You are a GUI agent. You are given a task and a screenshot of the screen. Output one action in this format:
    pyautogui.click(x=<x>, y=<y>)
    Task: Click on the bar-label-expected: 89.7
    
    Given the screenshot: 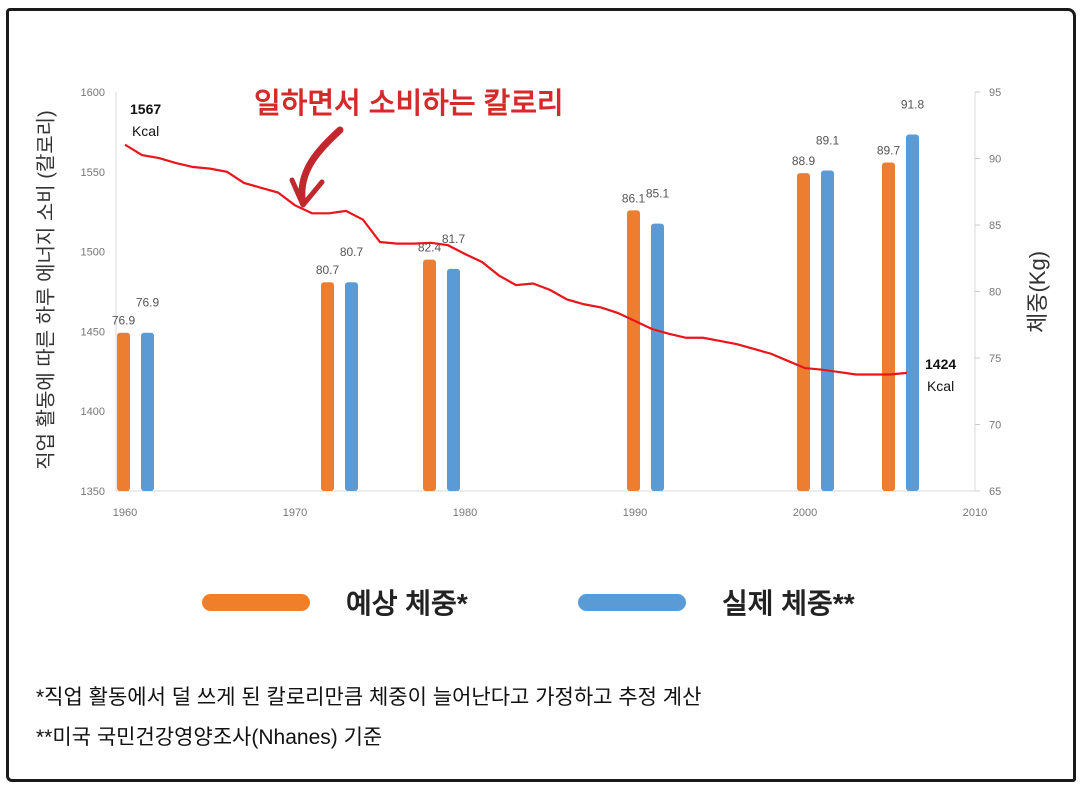 What is the action you would take?
    pyautogui.click(x=889, y=150)
    